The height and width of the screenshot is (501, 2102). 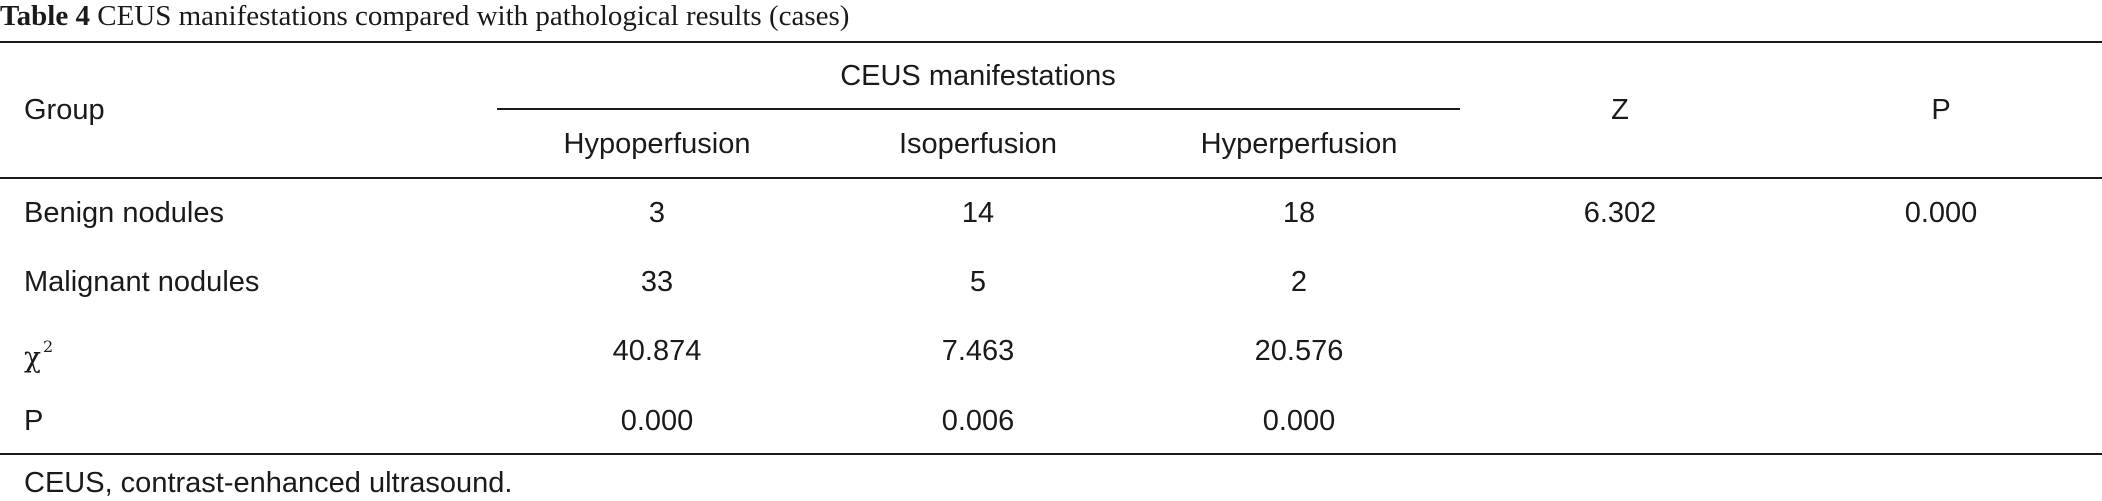 What do you see at coordinates (657, 421) in the screenshot?
I see `row-p-hypo: 0.000` at bounding box center [657, 421].